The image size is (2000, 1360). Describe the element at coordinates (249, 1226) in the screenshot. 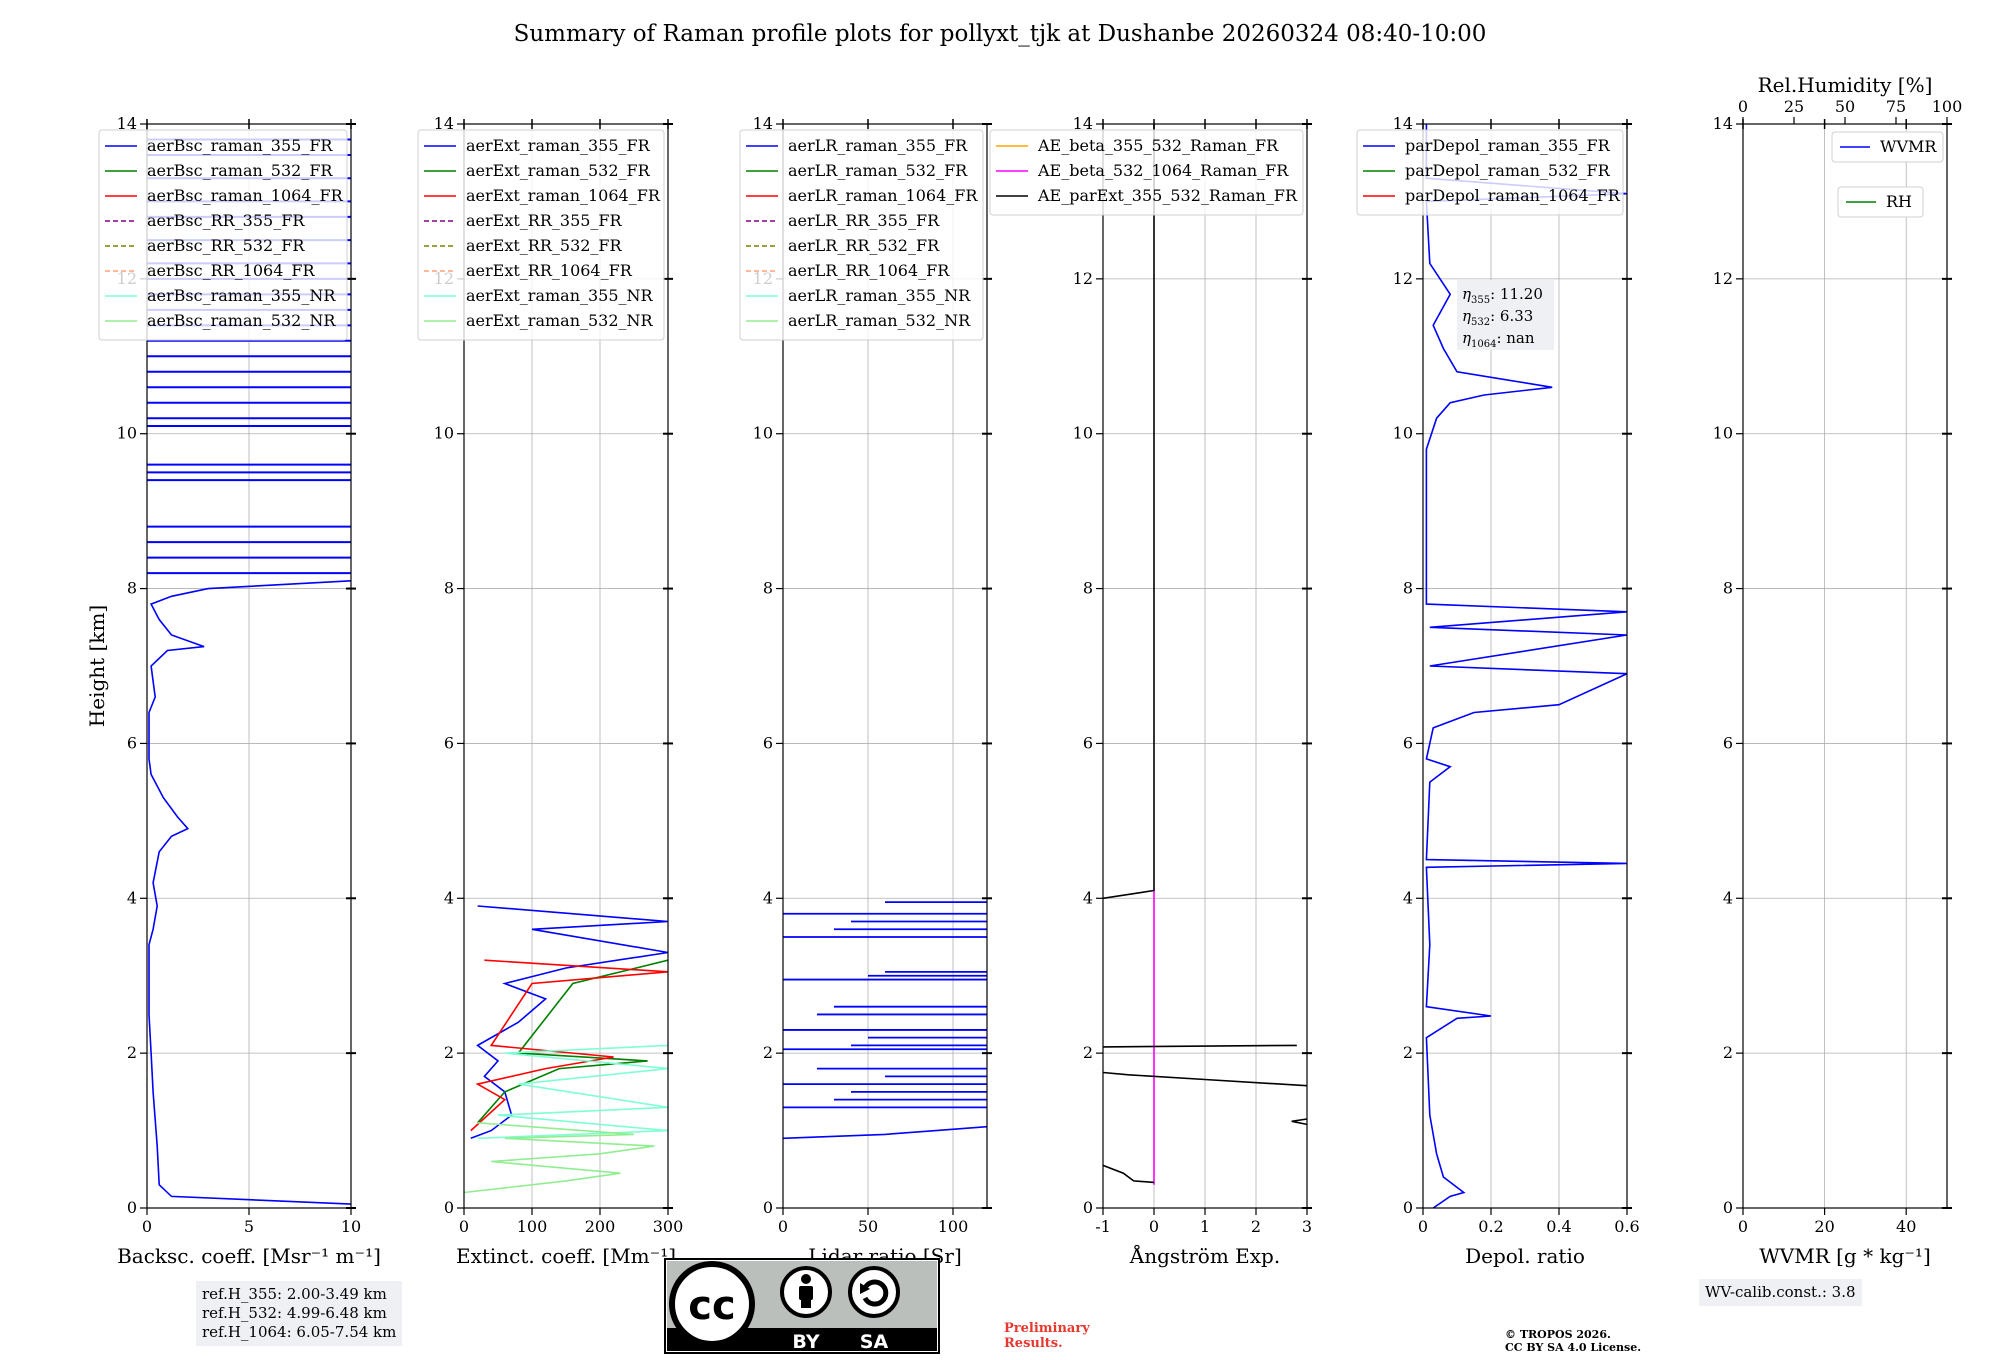

I see `x-tick-label: 5` at that location.